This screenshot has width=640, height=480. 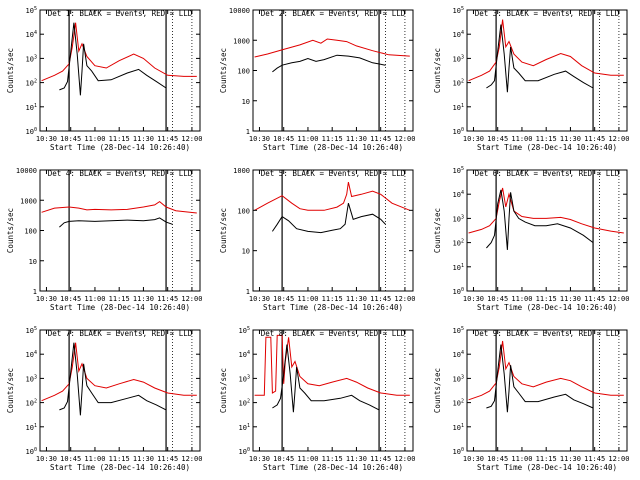 I want to click on chart-title: Det 4: BLACK = Events, RED = LLD, so click(x=120, y=173).